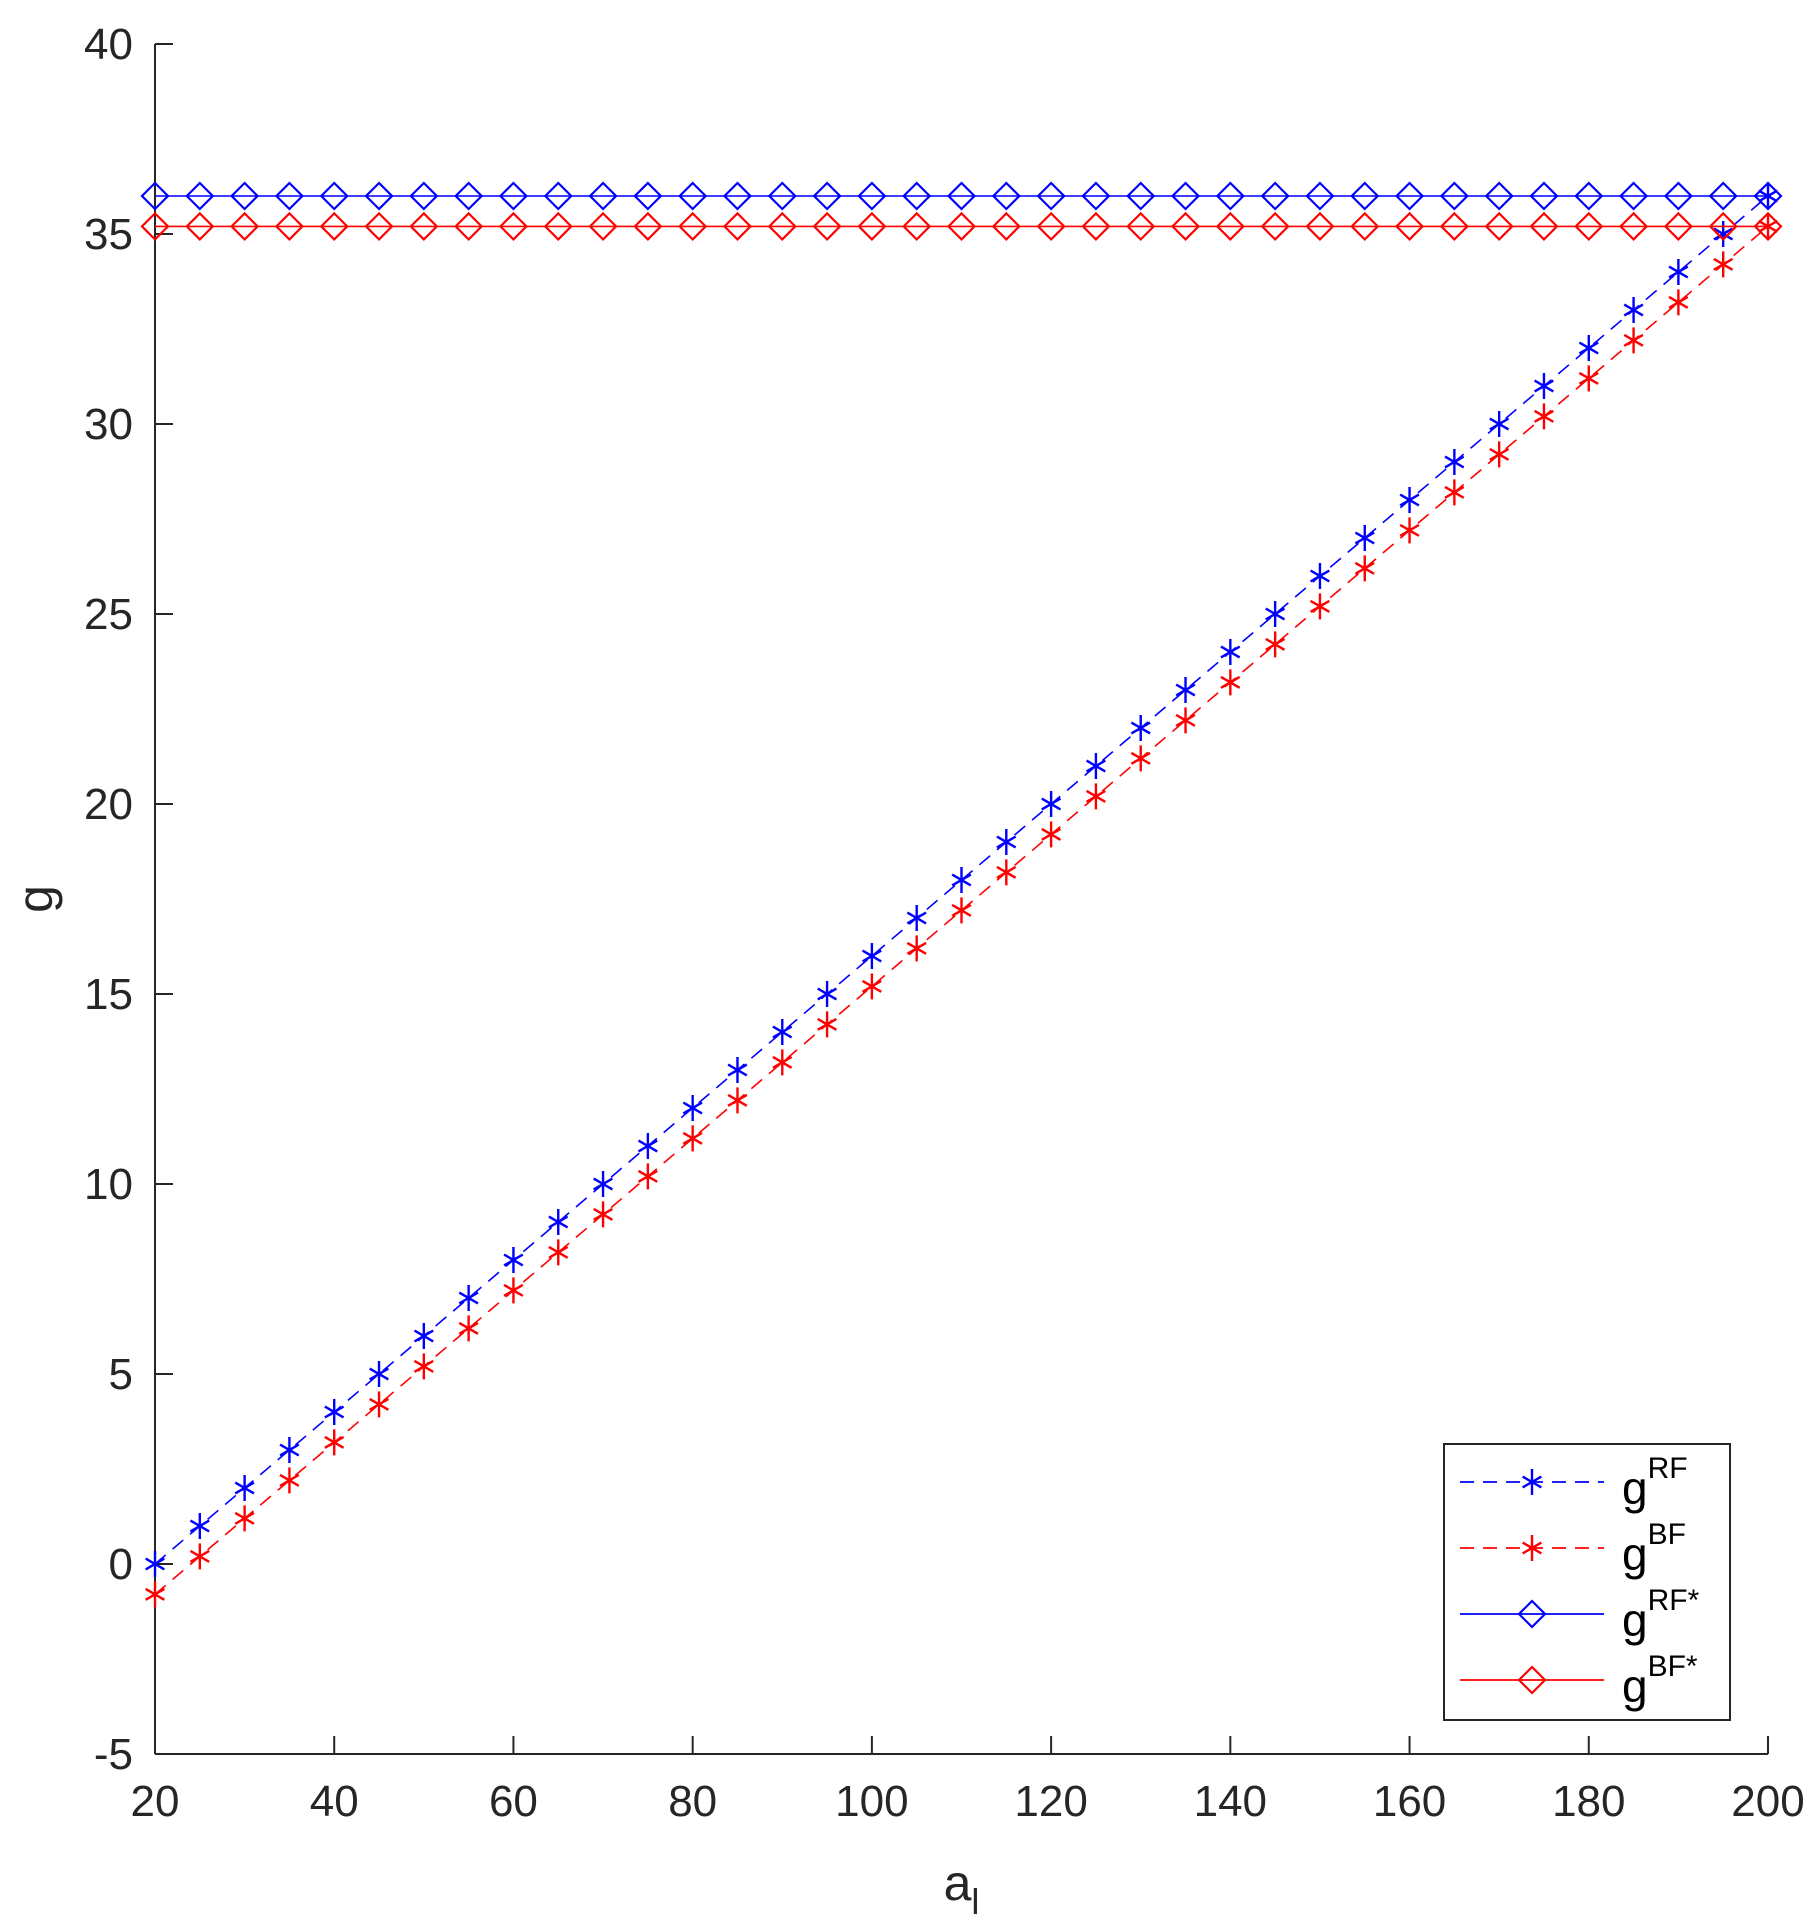  What do you see at coordinates (113, 1754) in the screenshot?
I see `y-tick-label: -5` at bounding box center [113, 1754].